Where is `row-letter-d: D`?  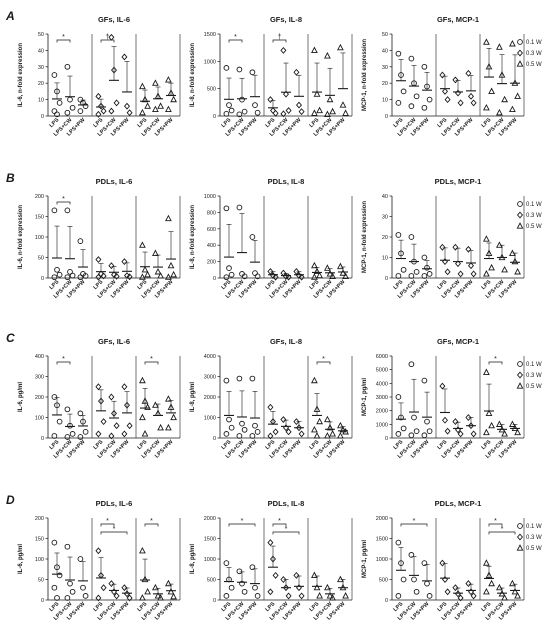
row-letter-d: D is located at coordinates (10, 500).